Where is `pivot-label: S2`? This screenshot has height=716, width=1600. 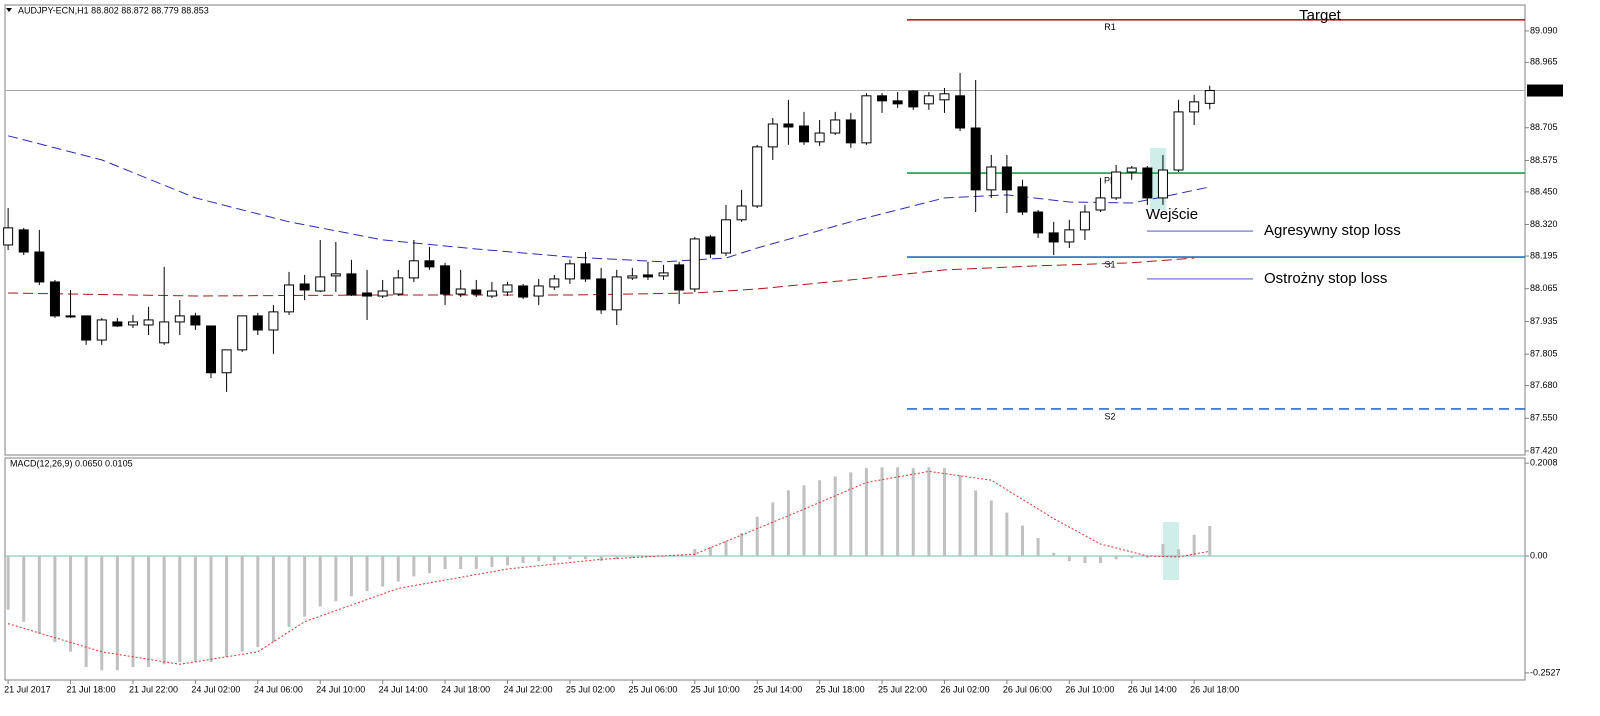 pivot-label: S2 is located at coordinates (1109, 416).